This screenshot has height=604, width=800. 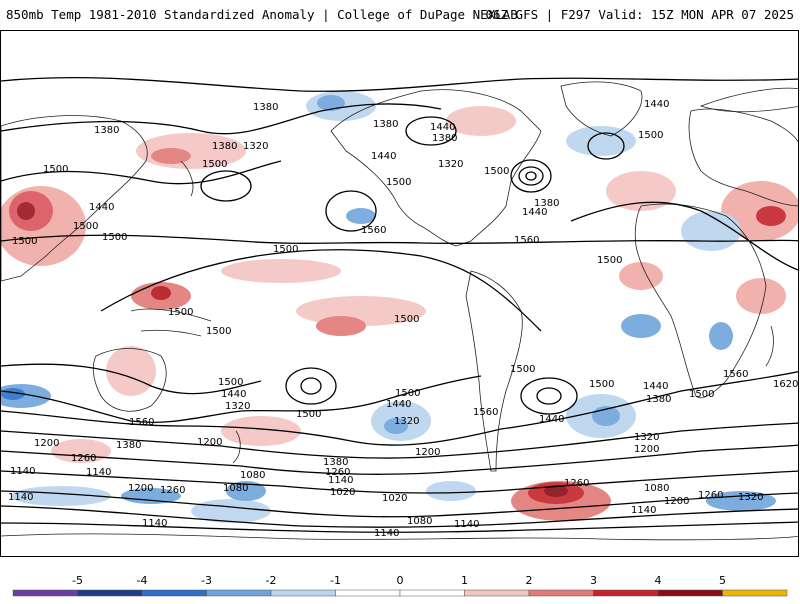 What do you see at coordinates (399, 537) in the screenshot?
I see `antarctica-outline` at bounding box center [399, 537].